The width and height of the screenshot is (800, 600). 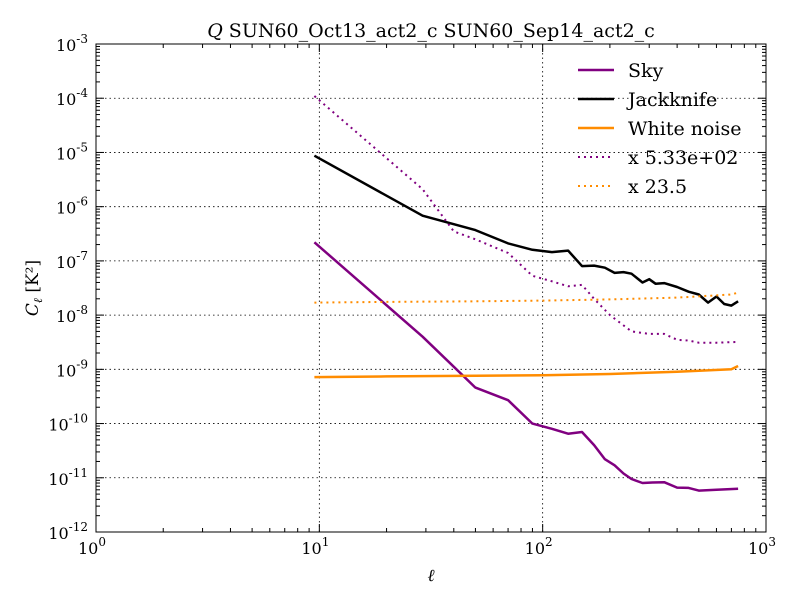 I want to click on legend-label-2: Jackknife, so click(x=671, y=100).